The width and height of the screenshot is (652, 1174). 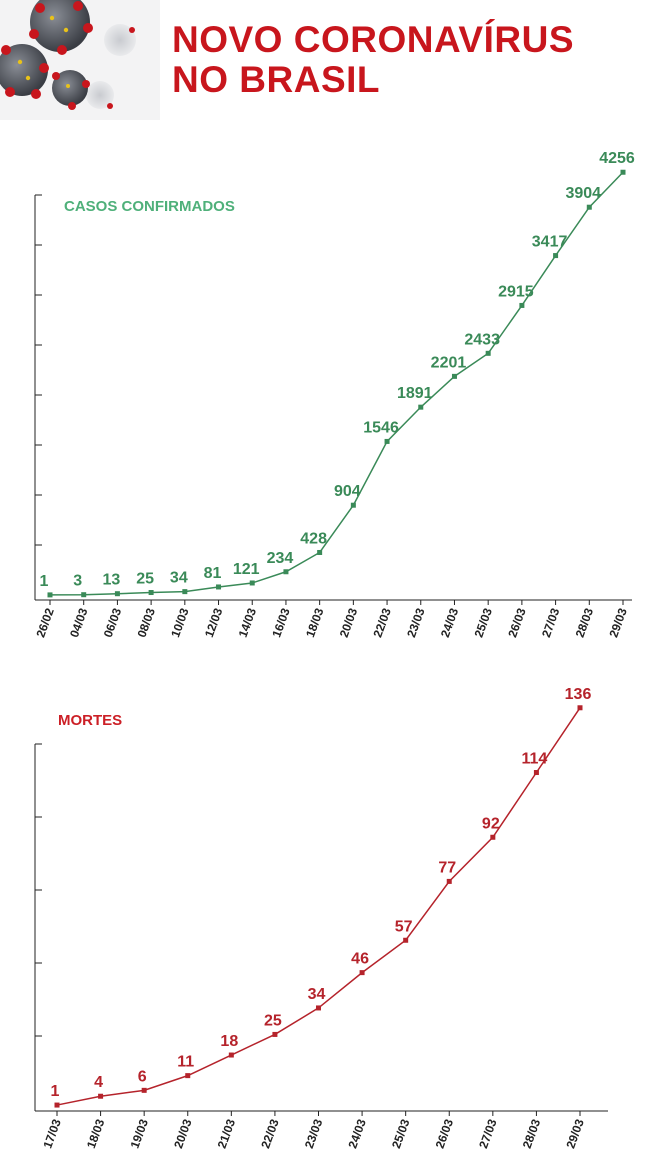 I want to click on data-label: 4256, so click(x=617, y=158).